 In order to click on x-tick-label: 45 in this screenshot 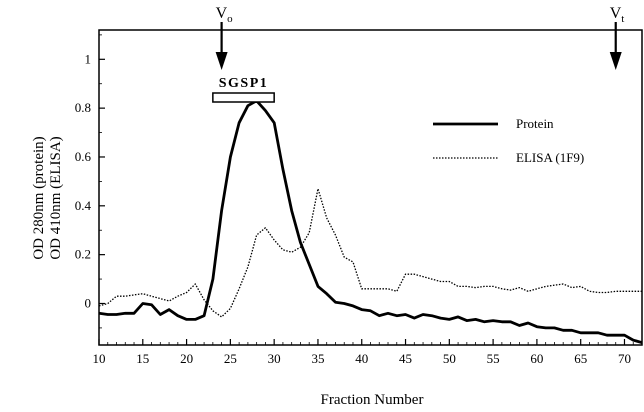, I will do `click(405, 358)`.